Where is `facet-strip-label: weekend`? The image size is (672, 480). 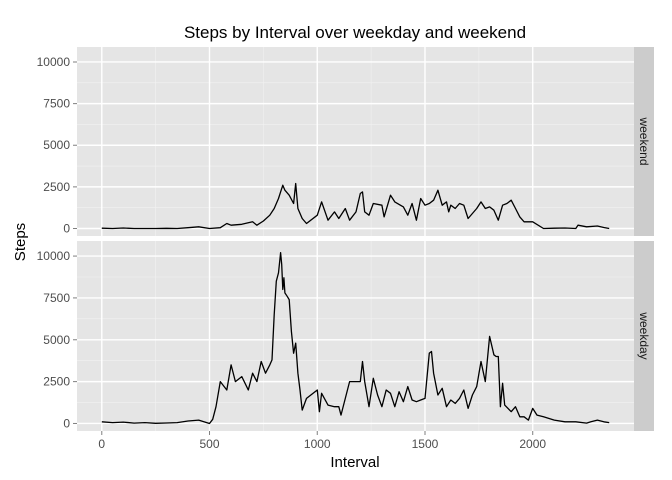 facet-strip-label: weekend is located at coordinates (644, 140).